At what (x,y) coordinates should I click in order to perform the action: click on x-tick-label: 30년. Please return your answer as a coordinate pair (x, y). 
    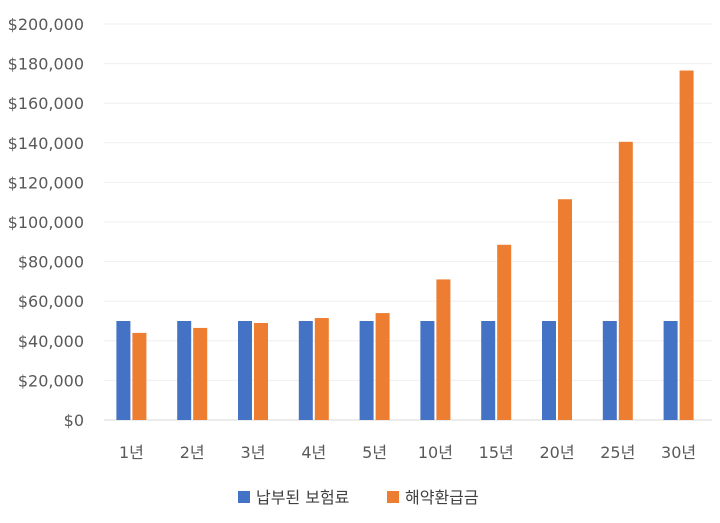
    Looking at the image, I should click on (678, 452).